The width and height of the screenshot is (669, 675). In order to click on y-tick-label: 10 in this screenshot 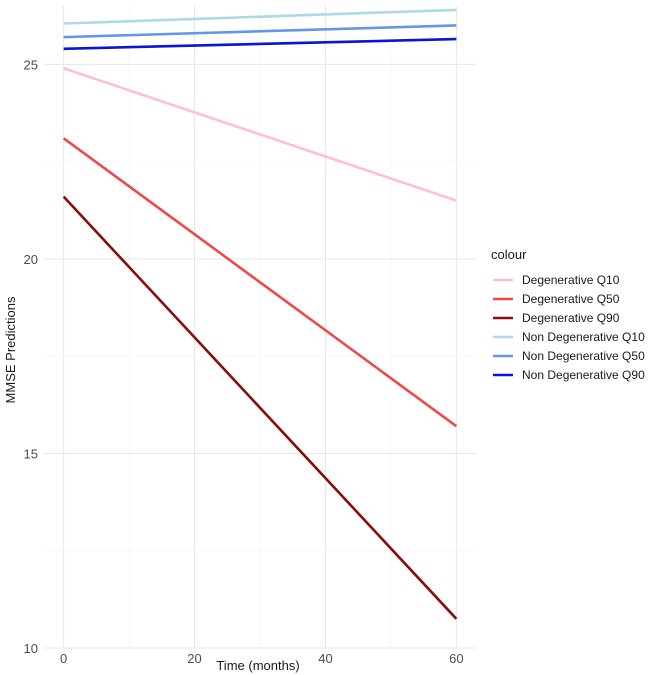, I will do `click(31, 648)`.